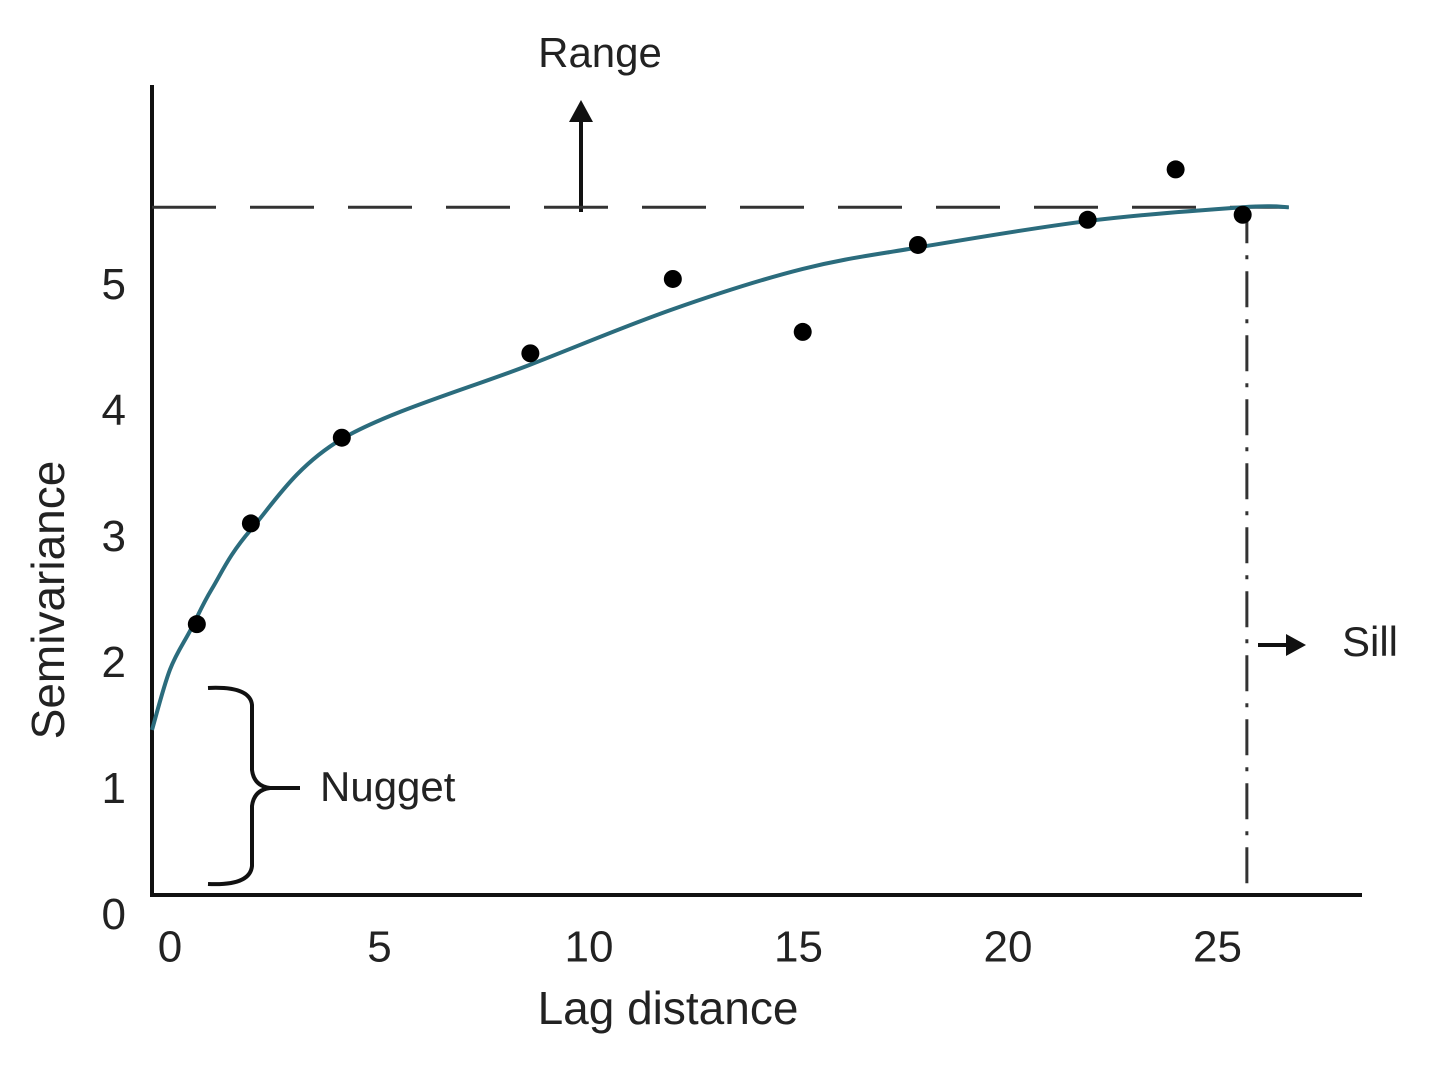  I want to click on range-arrowhead, so click(581, 111).